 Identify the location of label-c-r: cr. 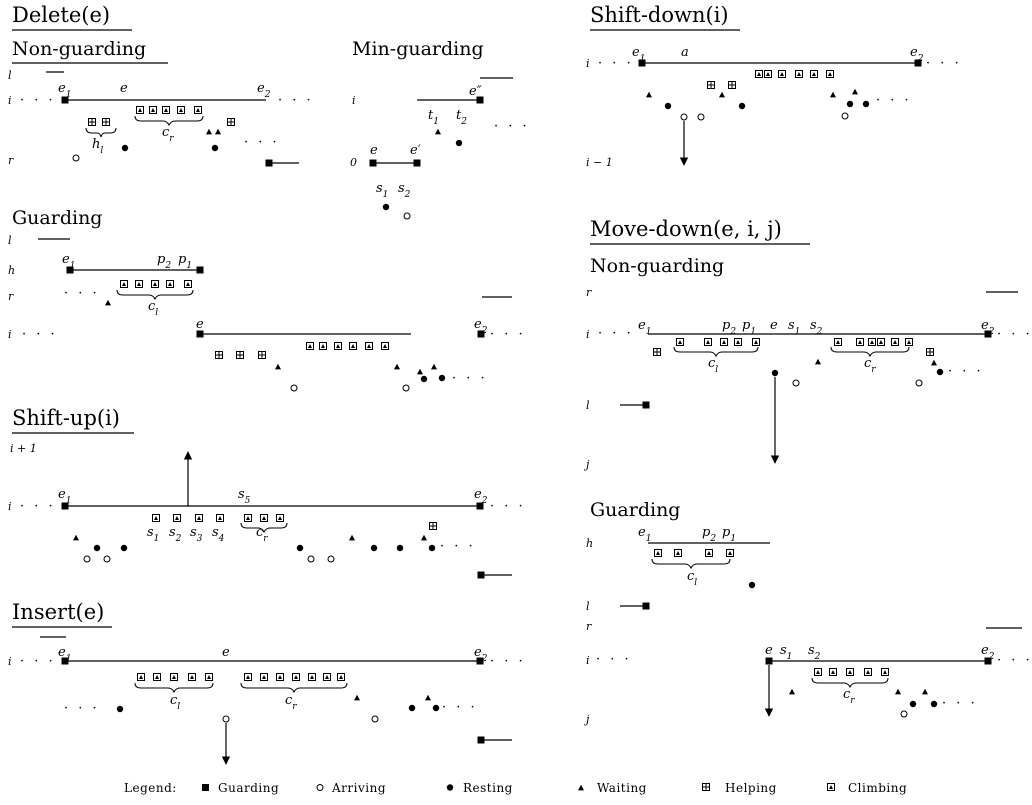
(262, 534).